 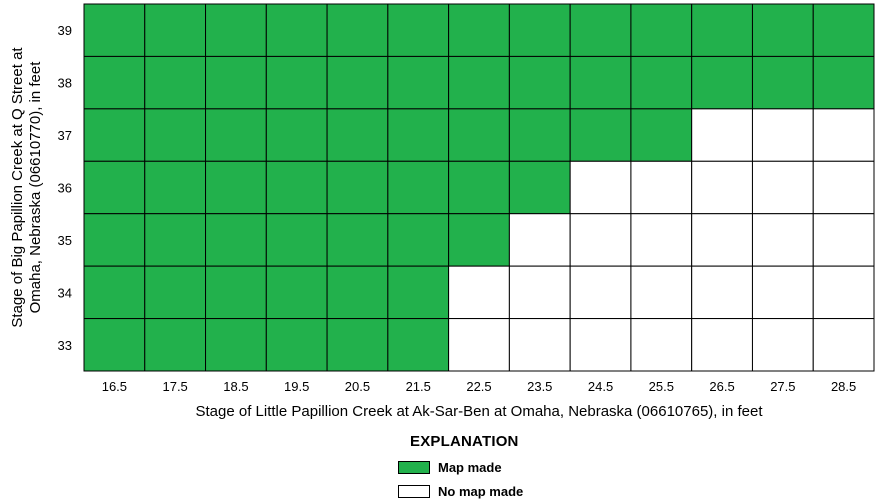 I want to click on x-tick-label: 19.5, so click(x=296, y=386).